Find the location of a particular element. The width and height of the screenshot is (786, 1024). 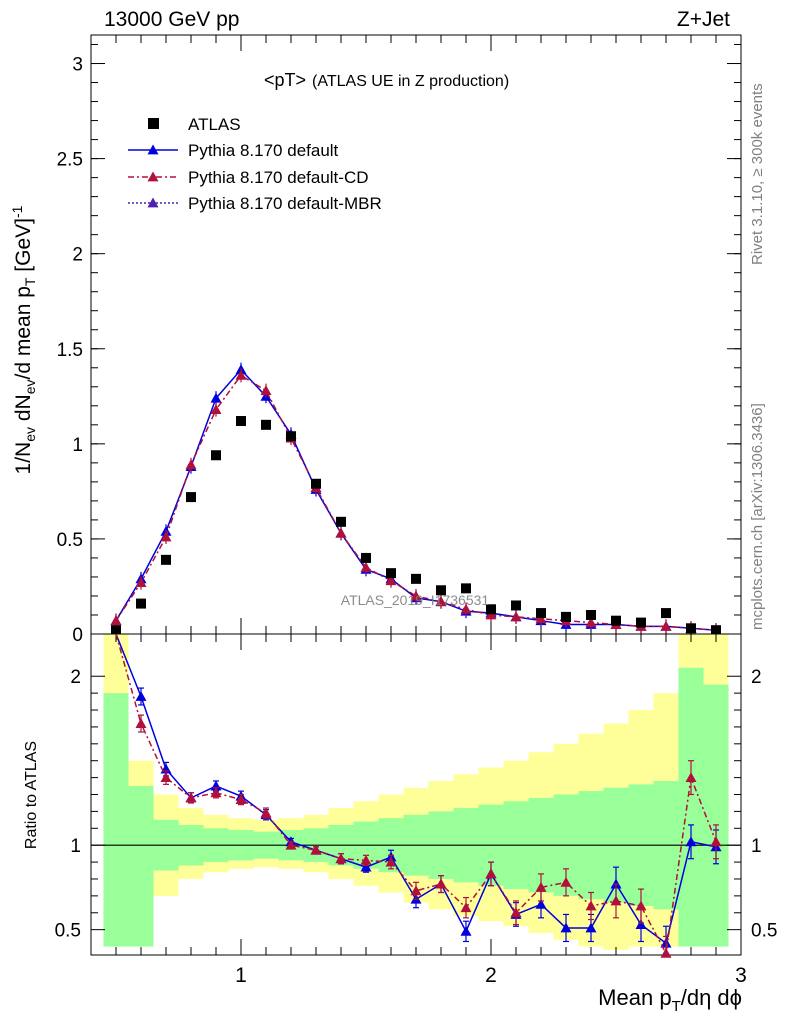

x-axis-title: Mean pT/dη dϕ is located at coordinates (670, 1000).